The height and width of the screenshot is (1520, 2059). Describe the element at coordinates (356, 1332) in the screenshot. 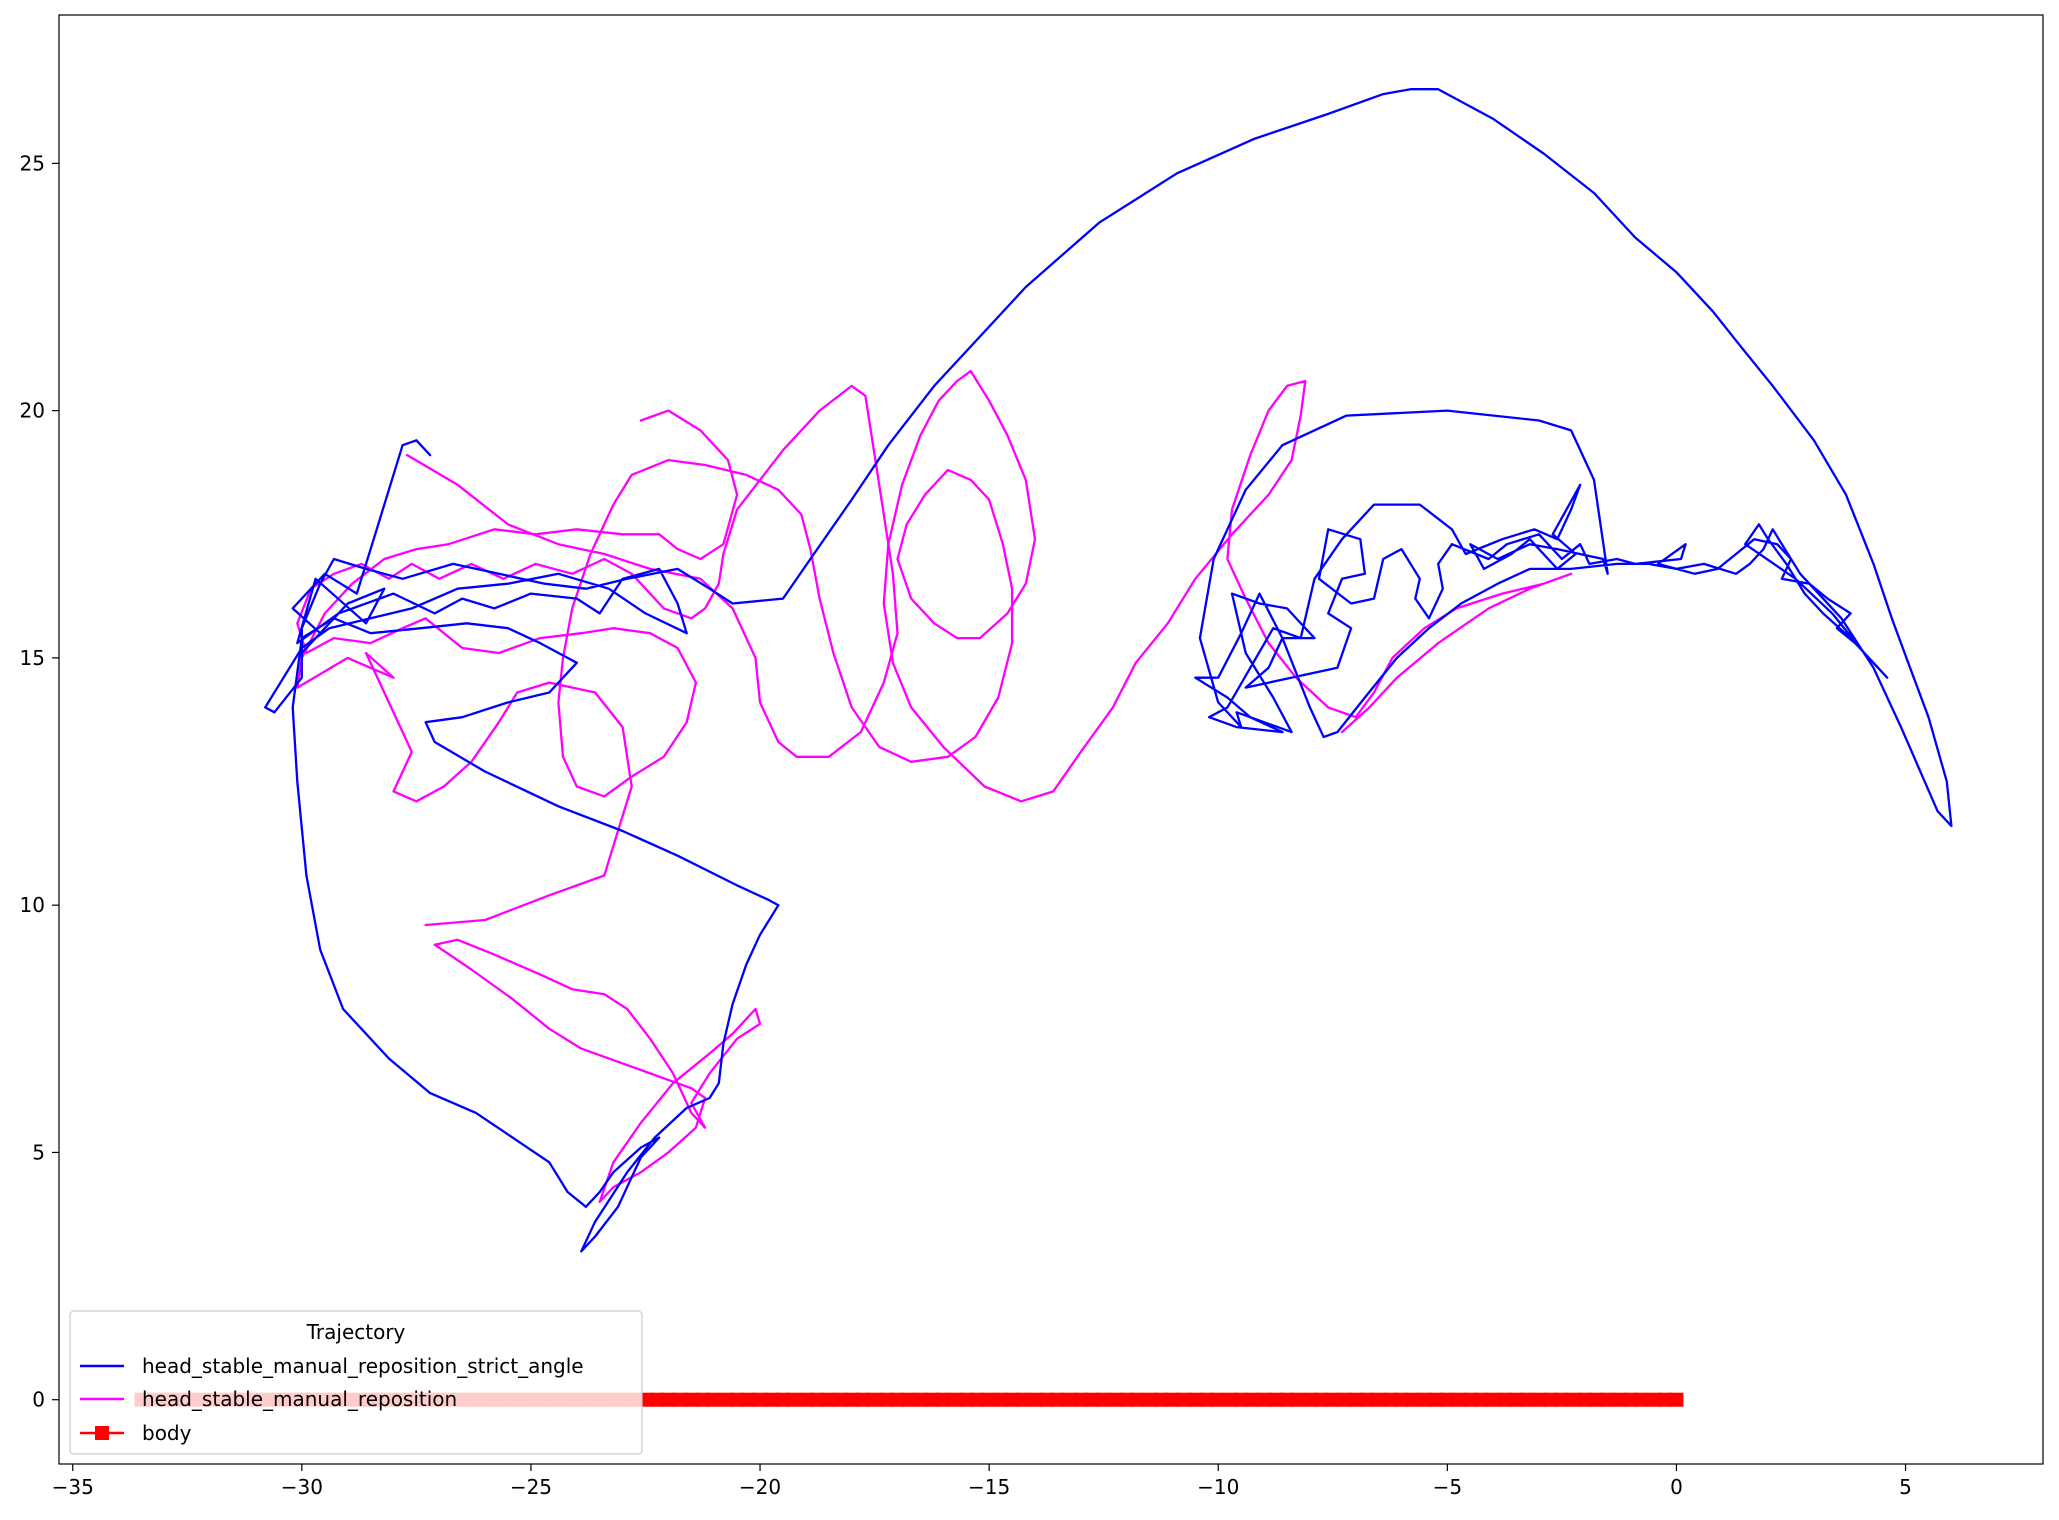

I see `legend-title: Trajectory` at that location.